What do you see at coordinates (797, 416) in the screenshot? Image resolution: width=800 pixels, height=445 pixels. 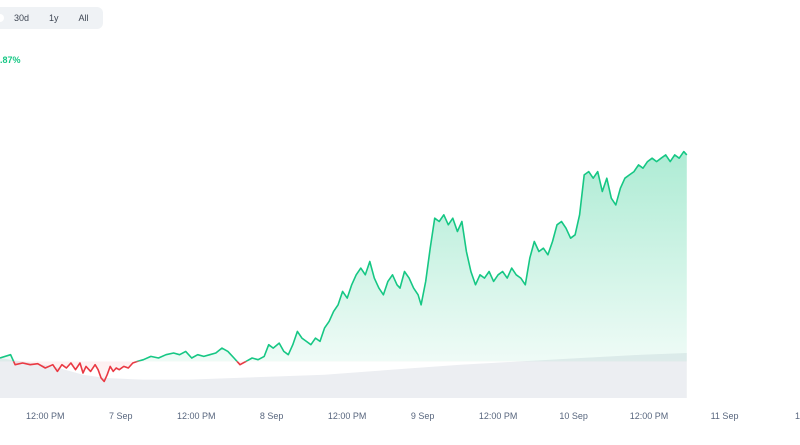 I see `x-tick-label: 12` at bounding box center [797, 416].